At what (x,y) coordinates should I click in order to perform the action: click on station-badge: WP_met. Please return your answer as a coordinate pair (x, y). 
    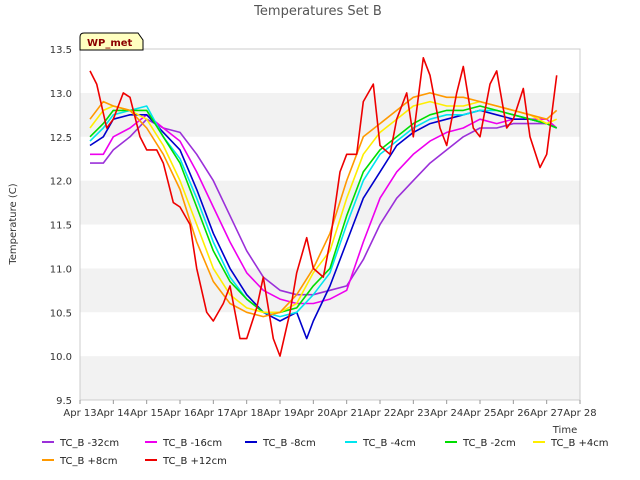
    Looking at the image, I should click on (111, 41).